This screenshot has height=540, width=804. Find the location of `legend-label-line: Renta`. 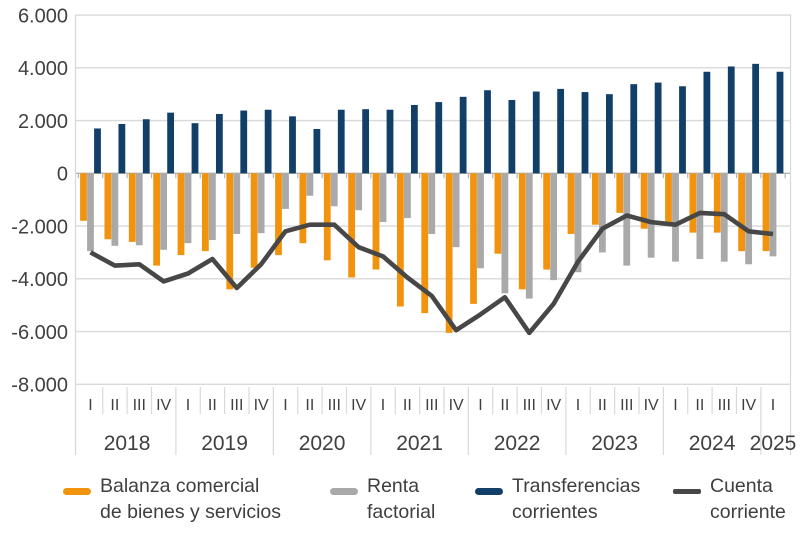

legend-label-line: Renta is located at coordinates (393, 486).